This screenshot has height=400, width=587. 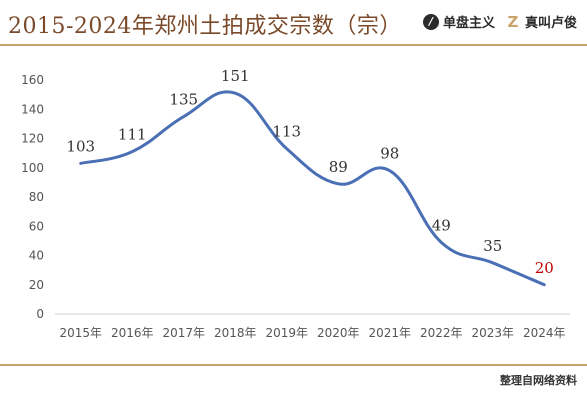 What do you see at coordinates (513, 21) in the screenshot?
I see `brand-z-icon: Z` at bounding box center [513, 21].